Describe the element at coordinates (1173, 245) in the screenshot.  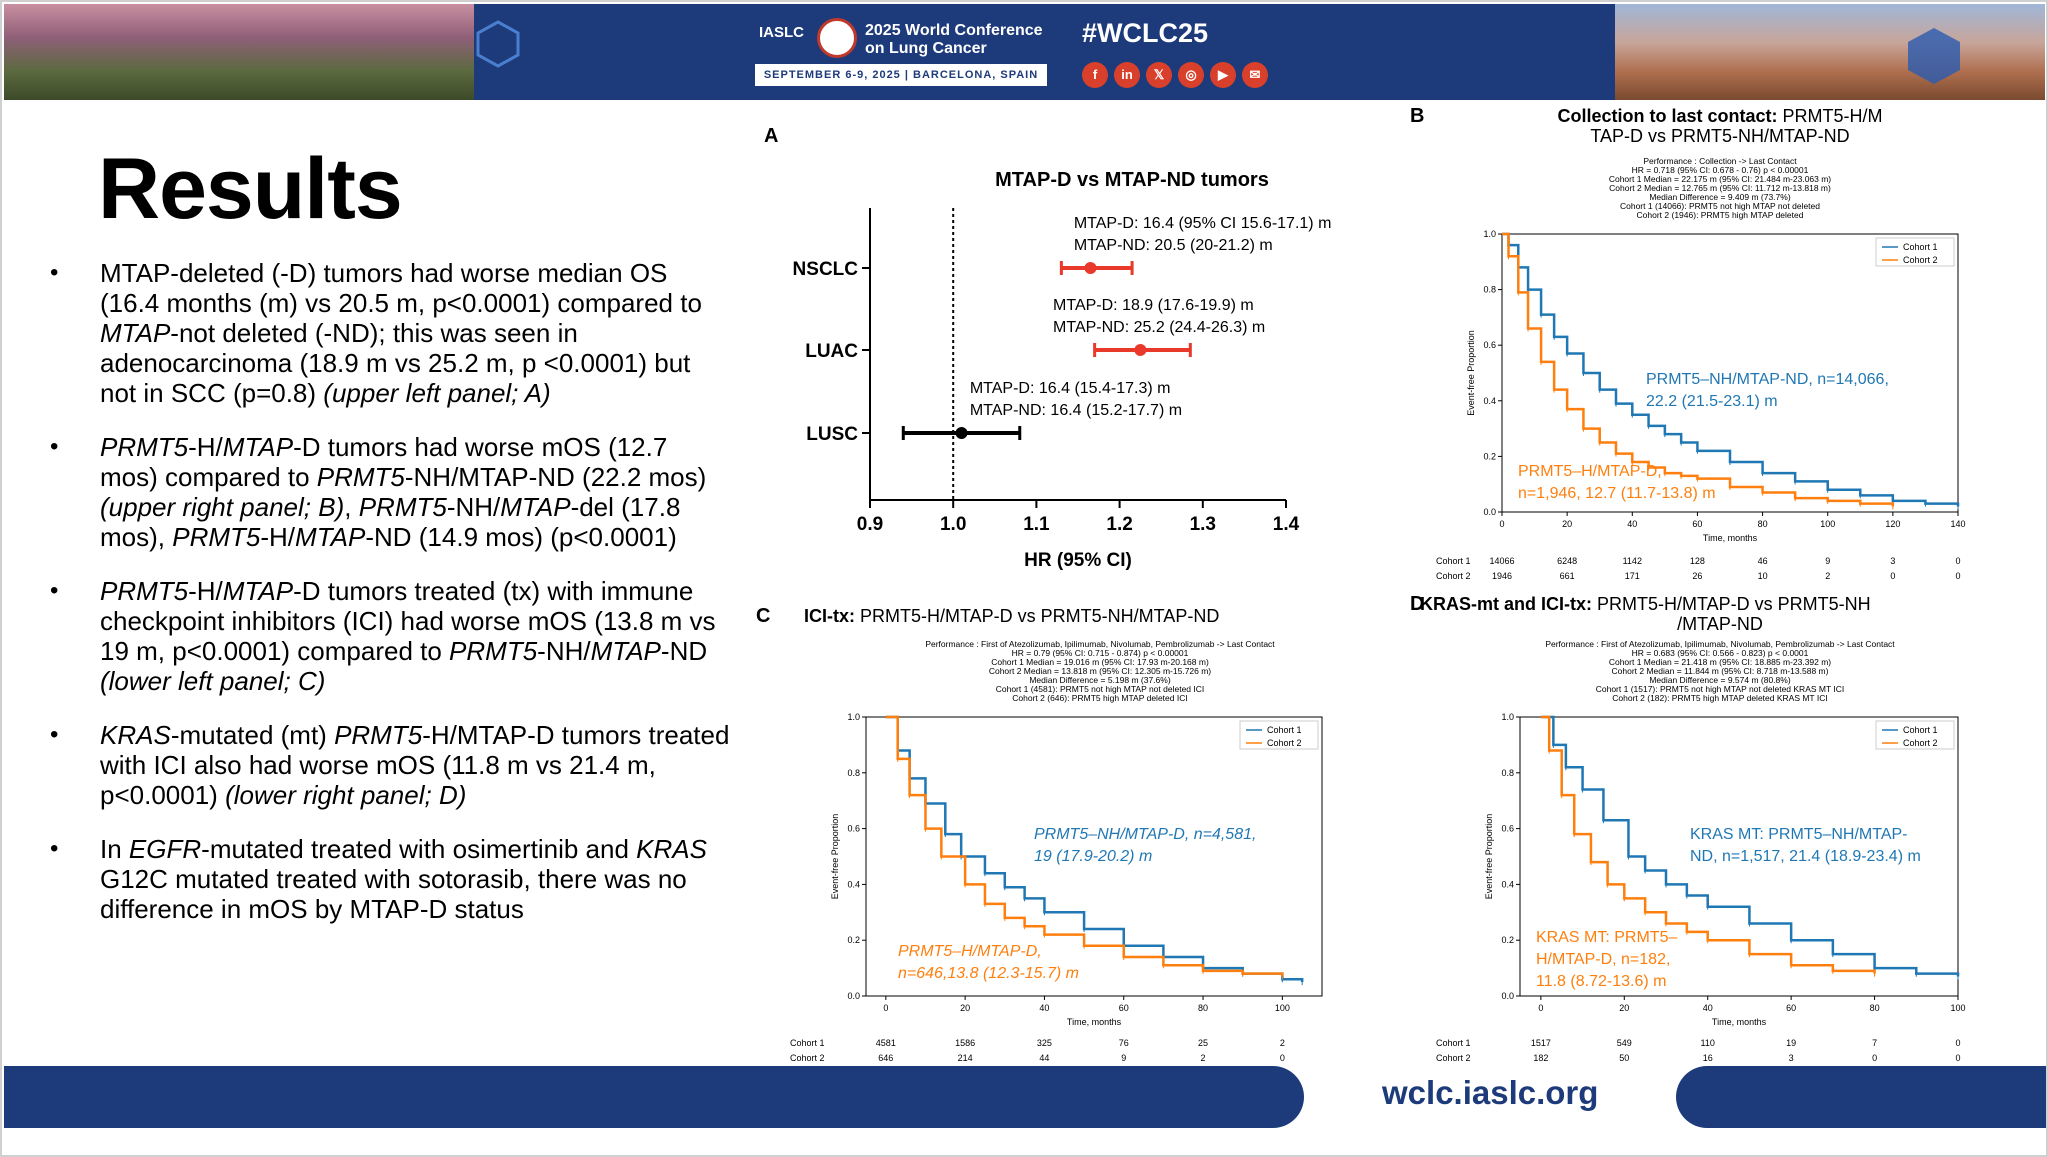
I see `hr-annotation: MTAP-ND: 20.5 (20-21.2) m` at that location.